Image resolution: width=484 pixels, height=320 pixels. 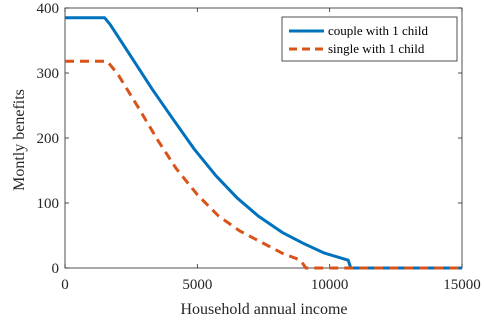 What do you see at coordinates (48, 74) in the screenshot?
I see `y-tick-label-3: 300` at bounding box center [48, 74].